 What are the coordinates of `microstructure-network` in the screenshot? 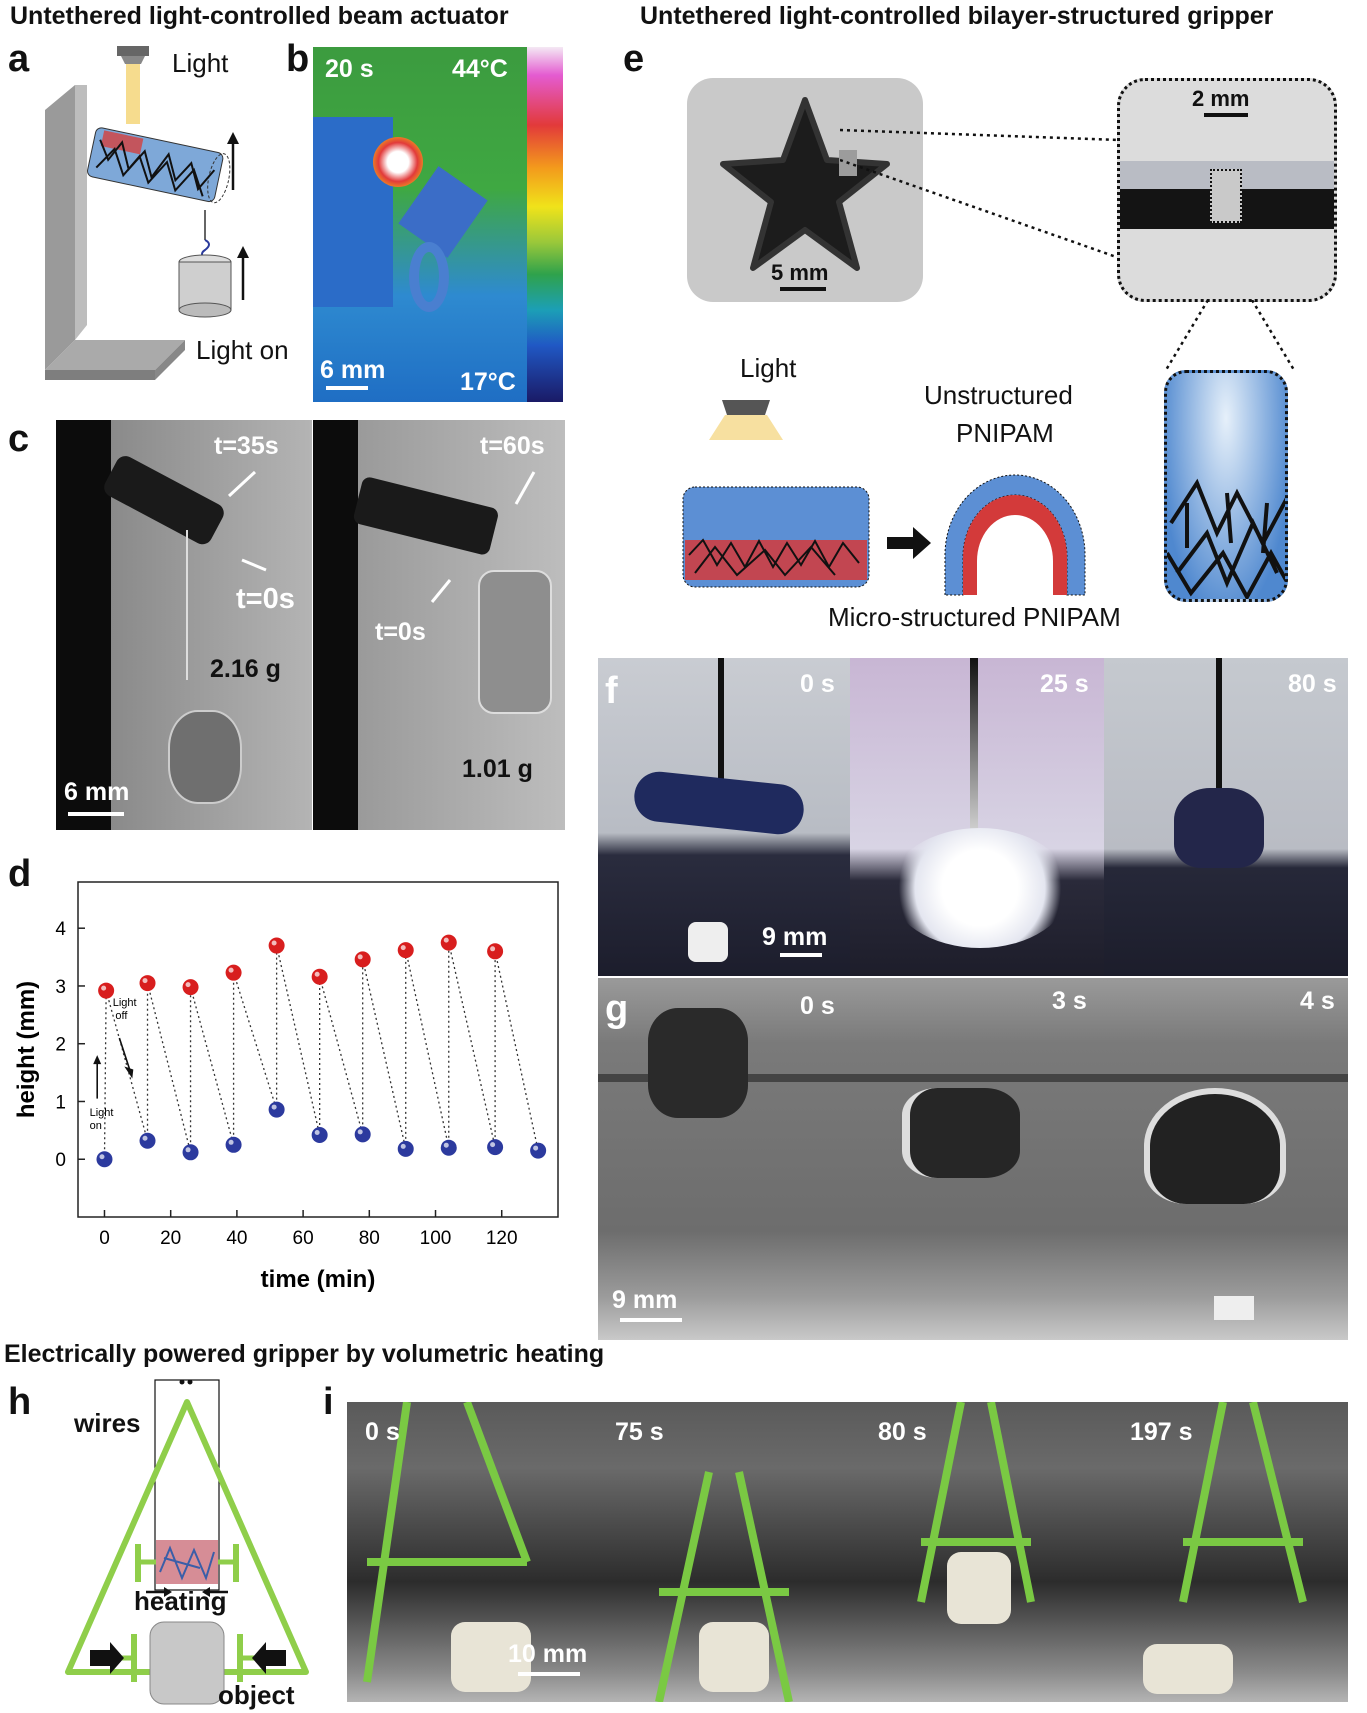 It's located at (1226, 538).